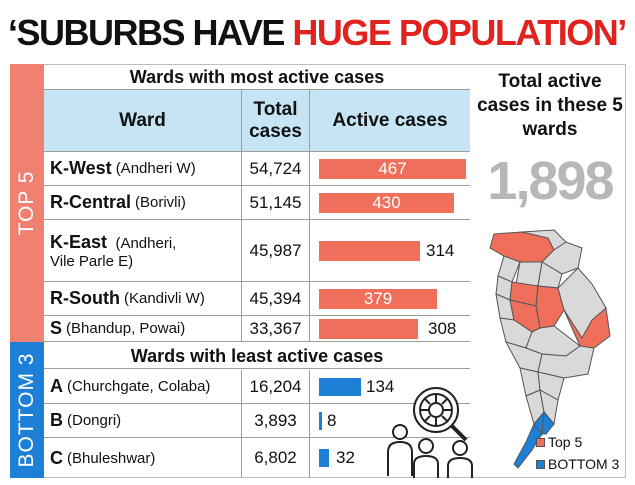 The height and width of the screenshot is (485, 635). What do you see at coordinates (56, 386) in the screenshot?
I see `ward-name: A` at bounding box center [56, 386].